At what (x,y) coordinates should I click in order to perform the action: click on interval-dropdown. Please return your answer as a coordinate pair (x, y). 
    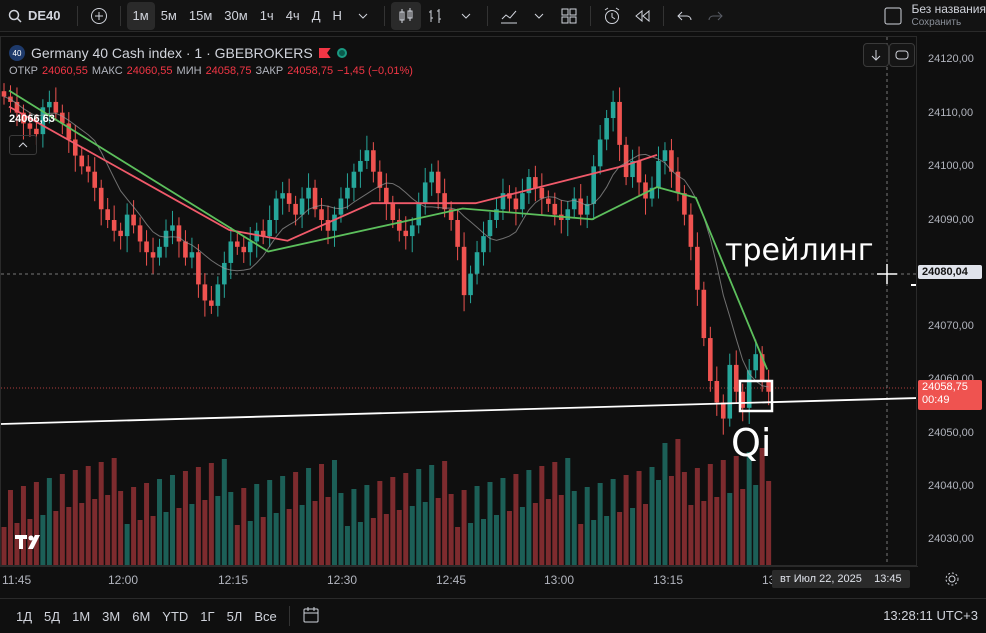
    Looking at the image, I should click on (363, 16).